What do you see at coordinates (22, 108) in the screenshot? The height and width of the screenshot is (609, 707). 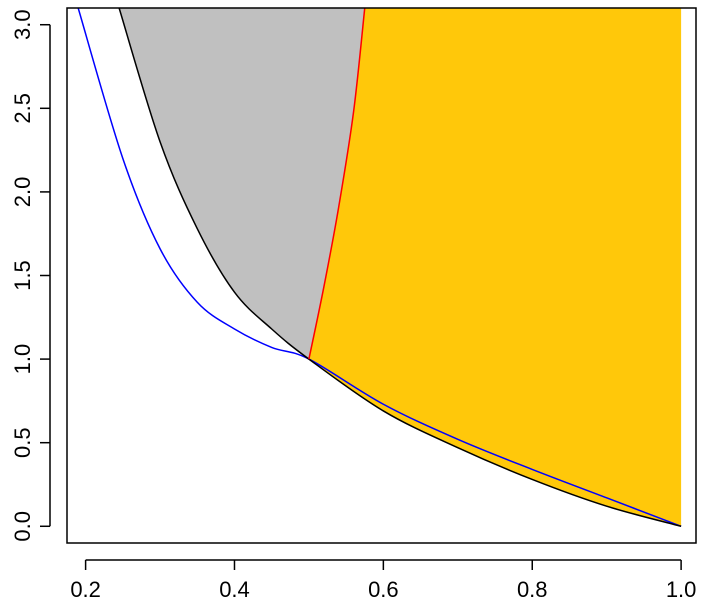 I see `y-tick-label: 2.5` at bounding box center [22, 108].